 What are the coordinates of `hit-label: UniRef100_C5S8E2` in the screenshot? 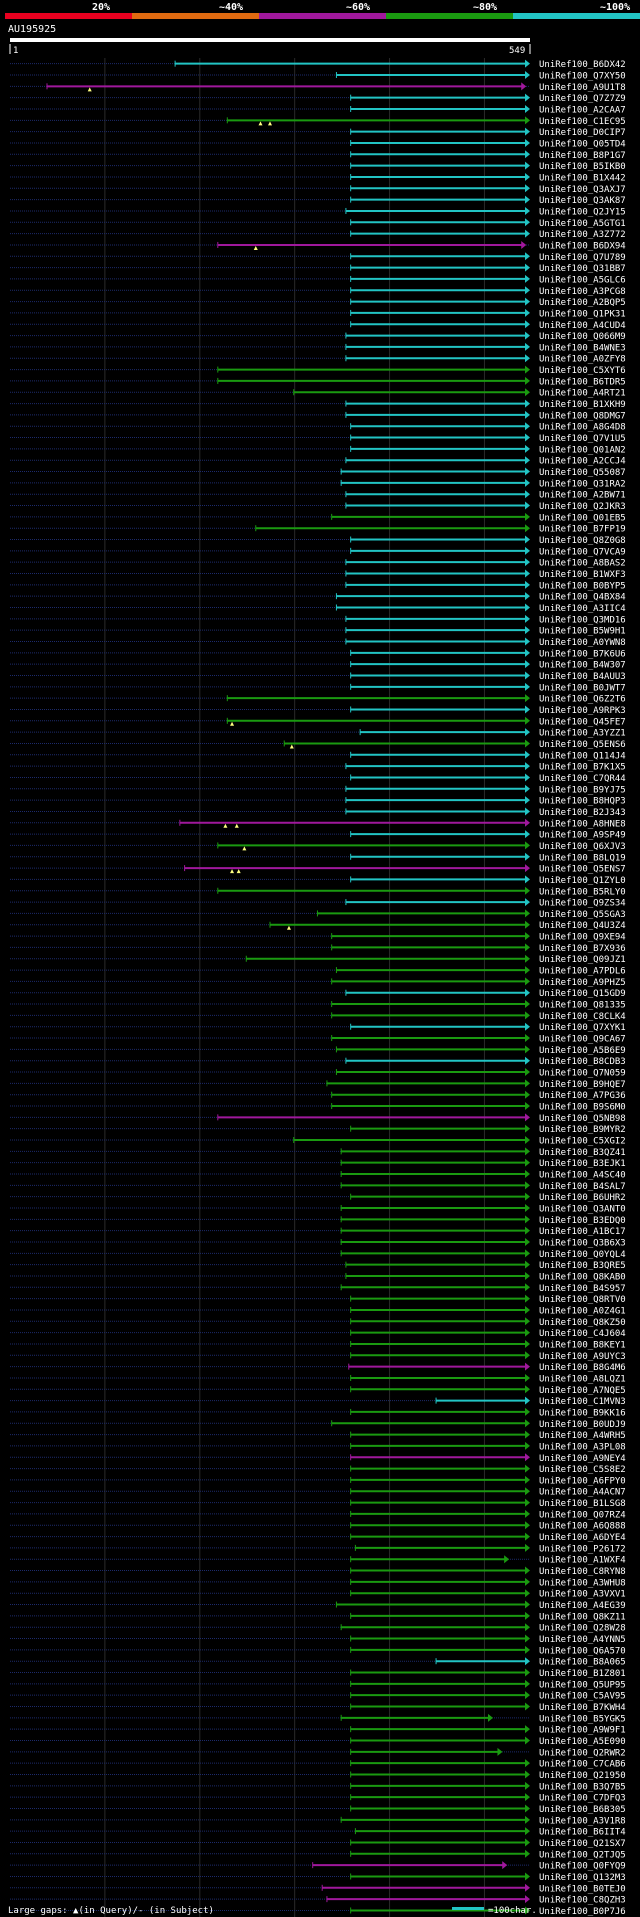 It's located at (582, 1470).